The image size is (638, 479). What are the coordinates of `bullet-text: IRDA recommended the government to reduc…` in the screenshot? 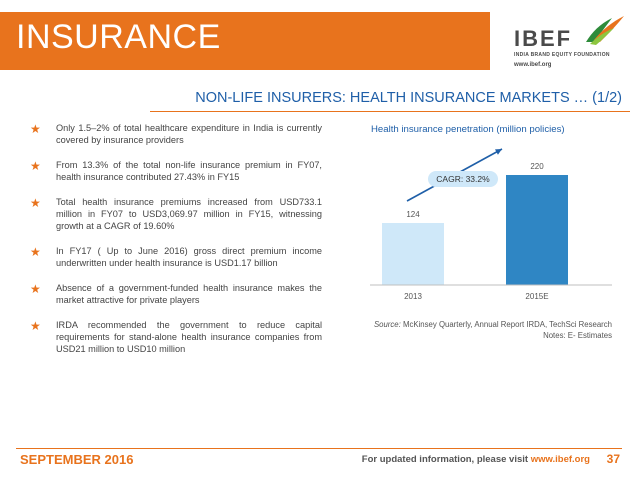 It's located at (189, 337).